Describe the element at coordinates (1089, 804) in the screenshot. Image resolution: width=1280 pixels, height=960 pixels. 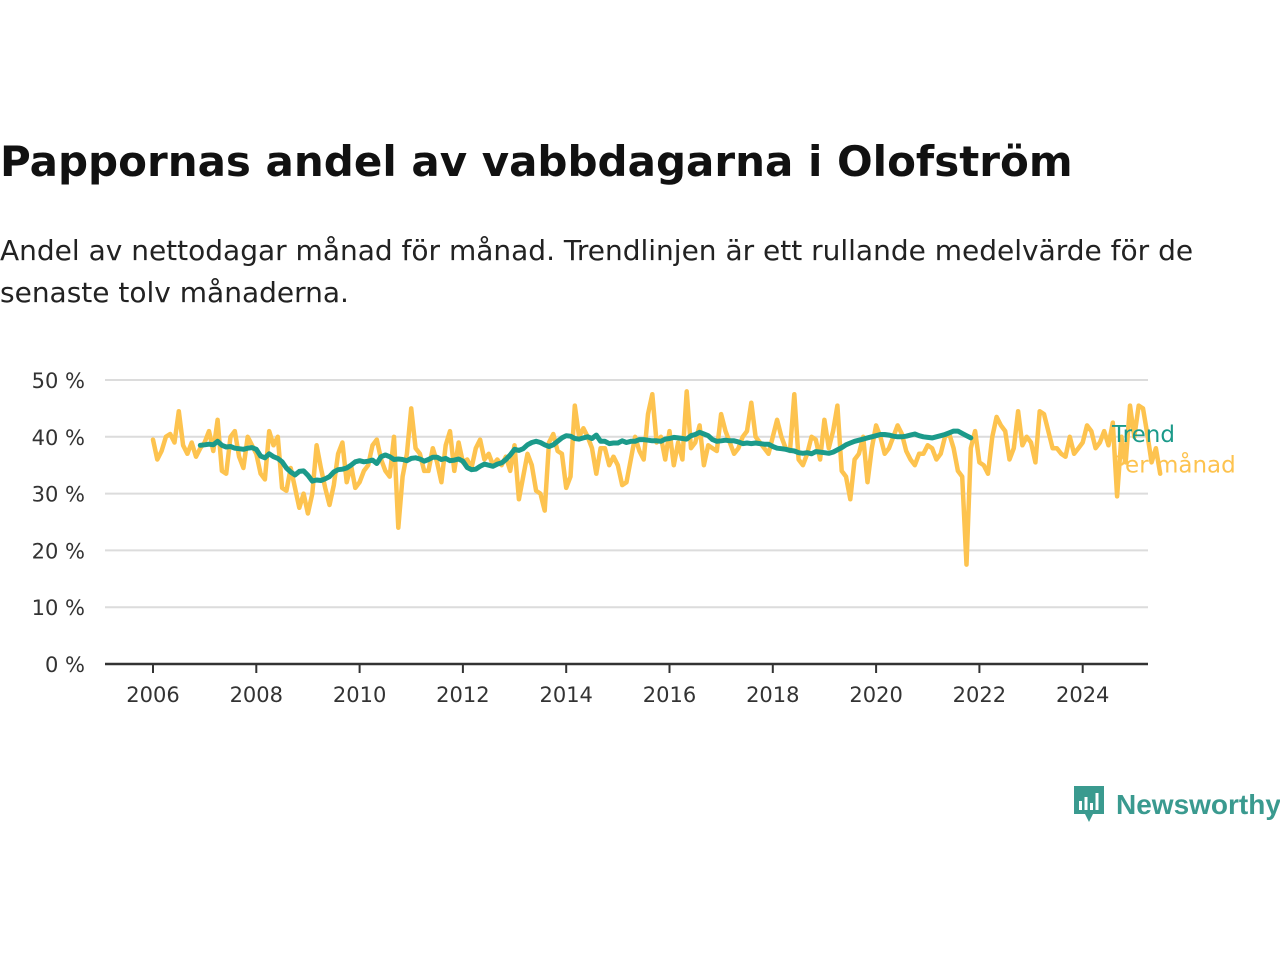
I see `newsworthy-logo-icon` at that location.